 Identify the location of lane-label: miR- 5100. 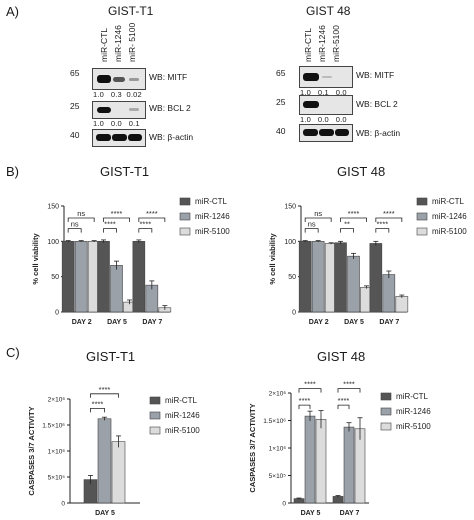
(132, 42).